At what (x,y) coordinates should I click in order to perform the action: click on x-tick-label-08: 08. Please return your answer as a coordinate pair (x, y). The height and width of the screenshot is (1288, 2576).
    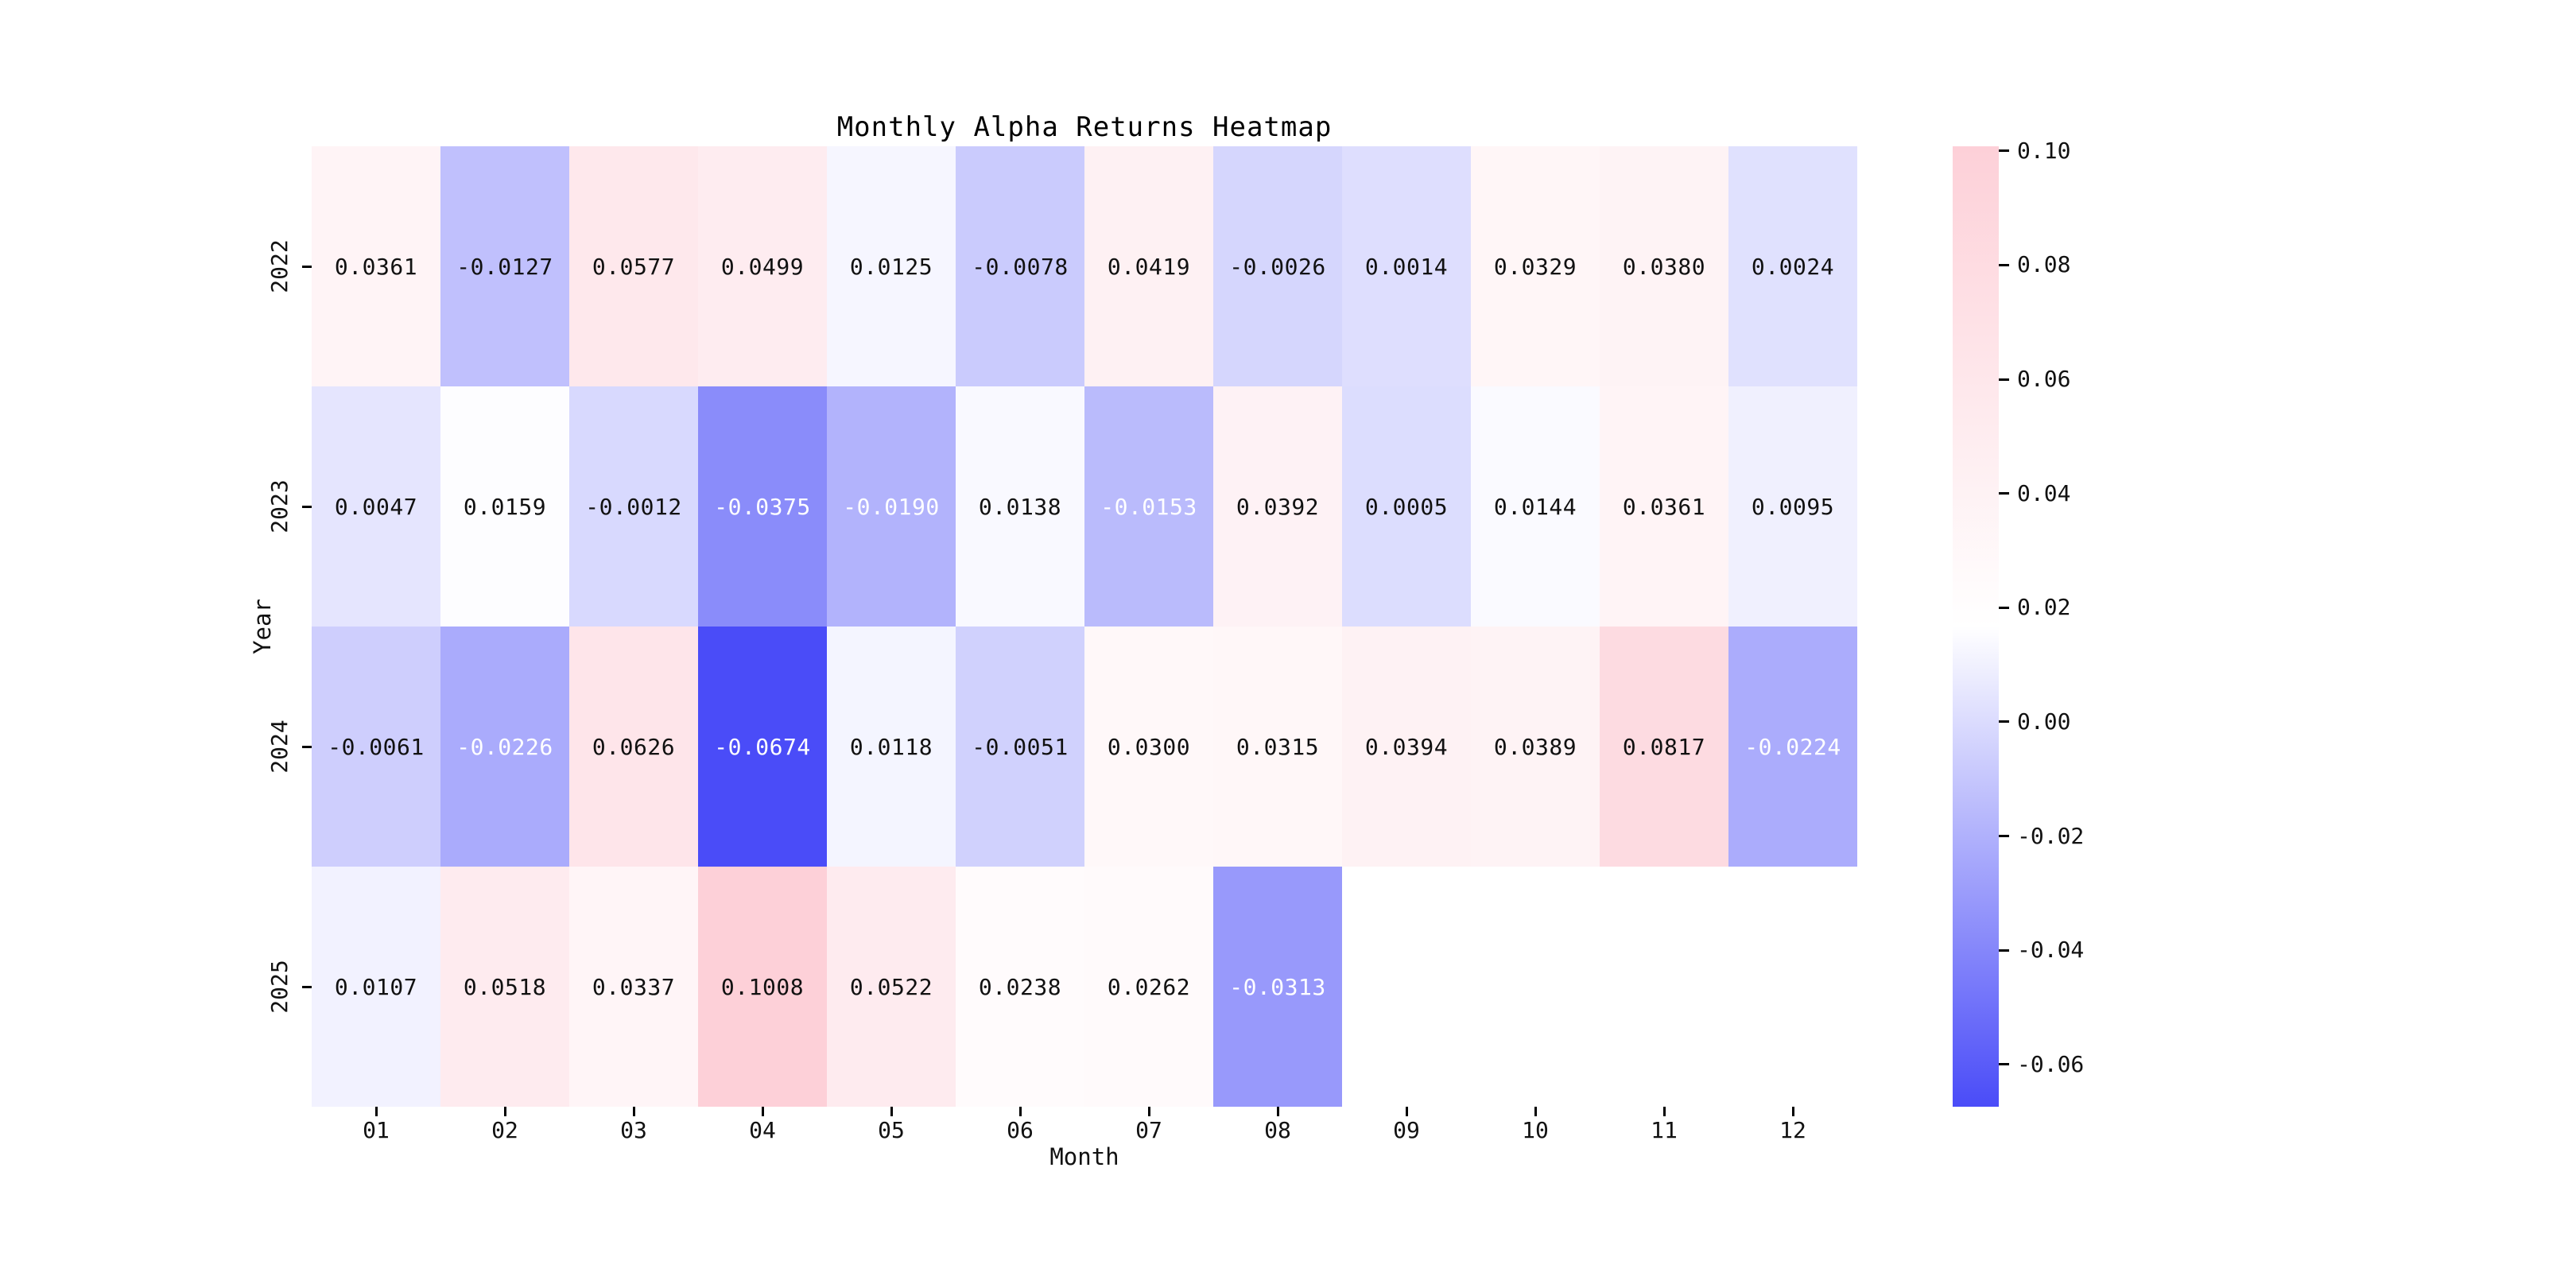
    Looking at the image, I should click on (1278, 1130).